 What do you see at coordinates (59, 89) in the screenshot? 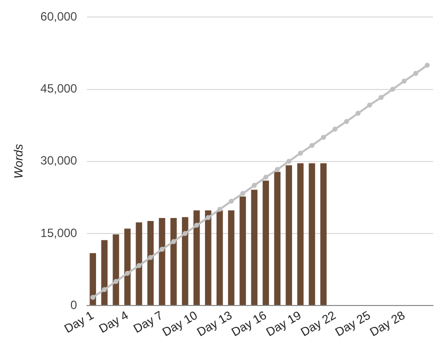
I see `y-tick-label: 45,000` at bounding box center [59, 89].